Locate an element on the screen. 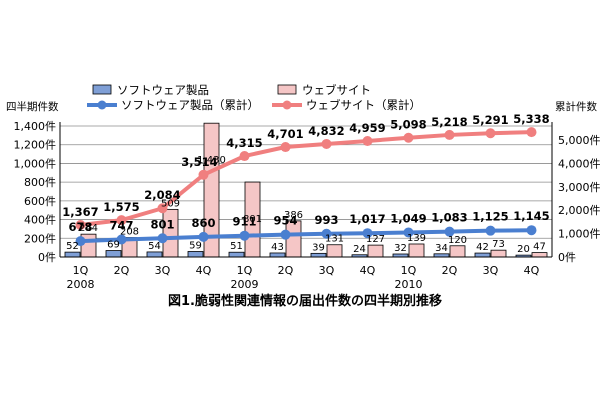  left-tick-label: 1,400件 is located at coordinates (35, 126).